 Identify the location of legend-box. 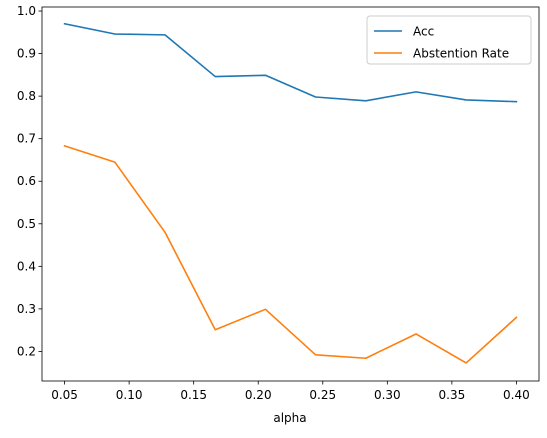
(449, 40).